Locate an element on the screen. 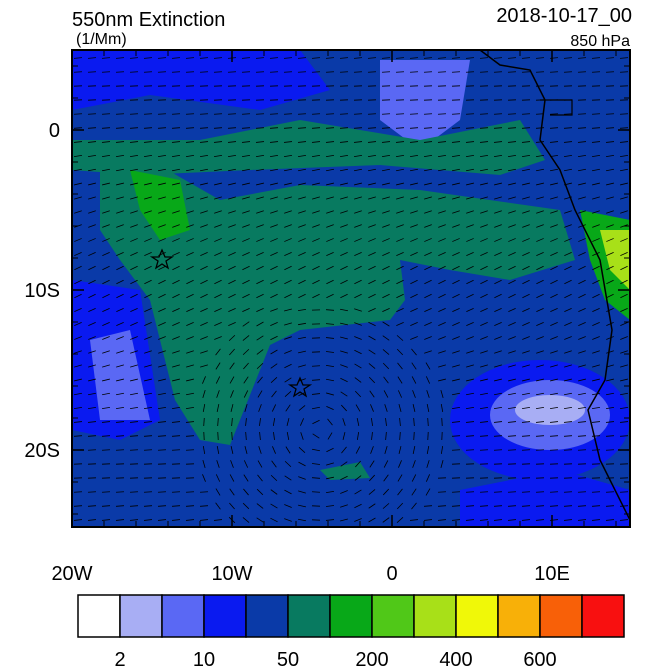 This screenshot has width=650, height=672. colorbar-label: 200 is located at coordinates (371, 658).